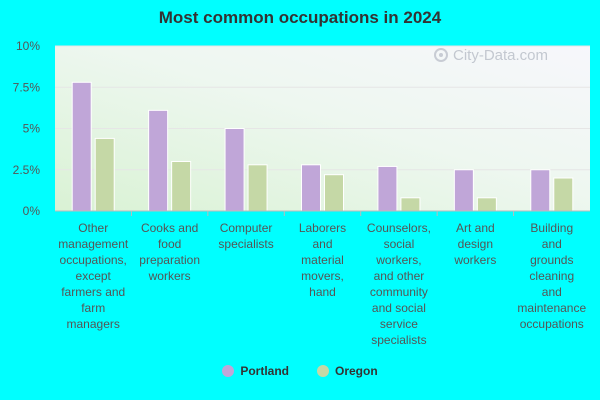  I want to click on y-tick-label: 10%, so click(28, 46).